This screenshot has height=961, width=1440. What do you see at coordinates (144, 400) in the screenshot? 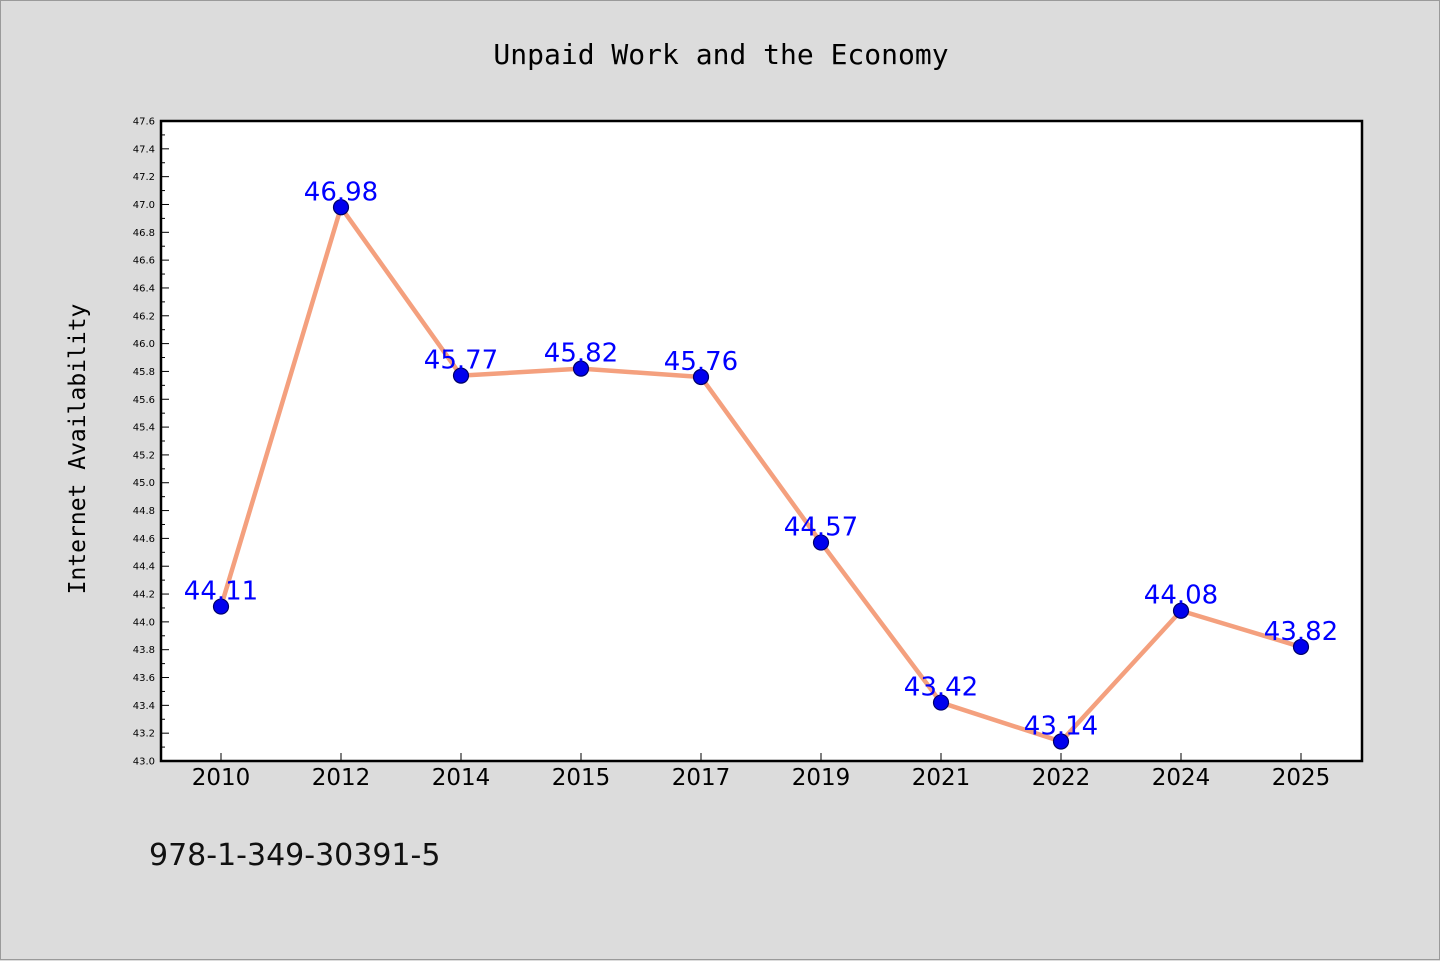
I see `y-tick-label: 45.6` at bounding box center [144, 400].